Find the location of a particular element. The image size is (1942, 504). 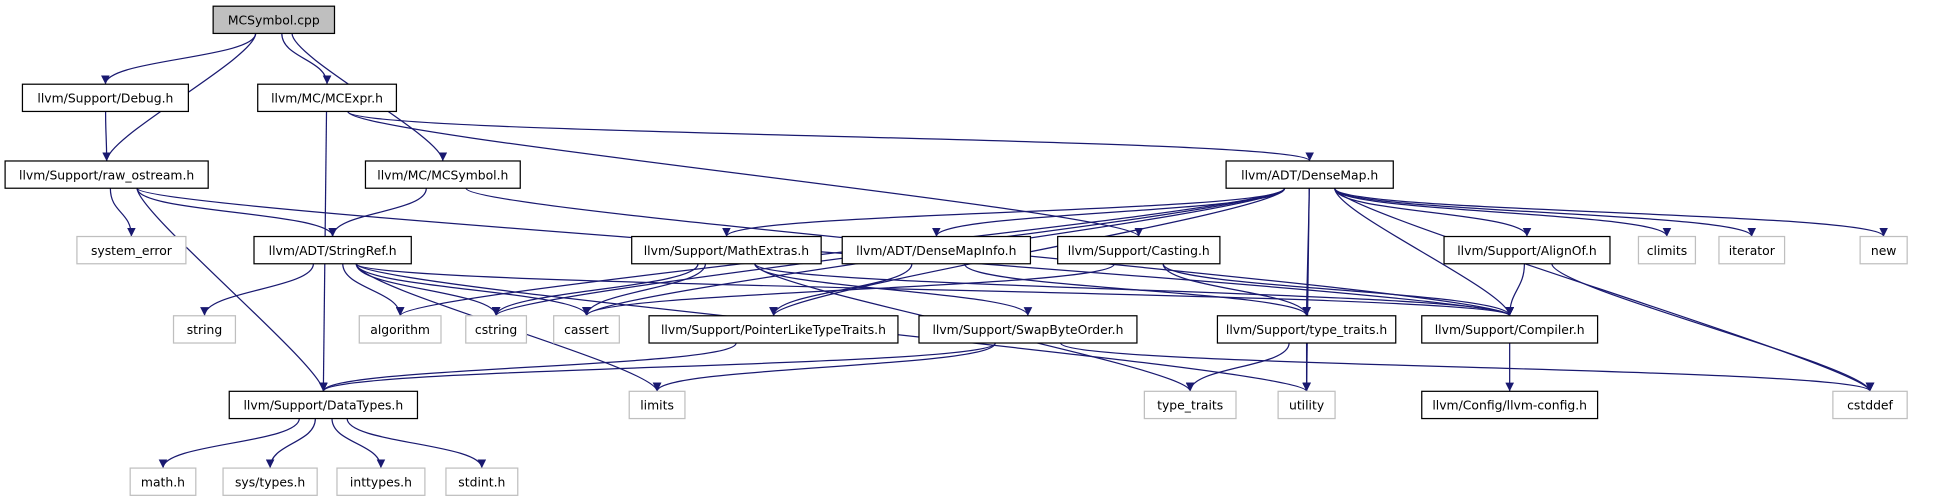

node-label: llvm/Support/Debug.h is located at coordinates (105, 99).